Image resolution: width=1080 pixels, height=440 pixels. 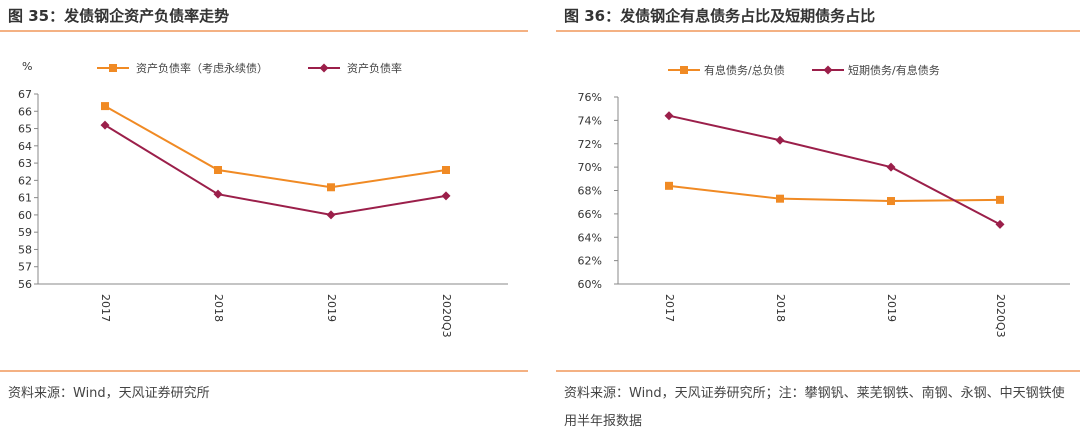 I want to click on y-axis-unit: %, so click(x=27, y=66).